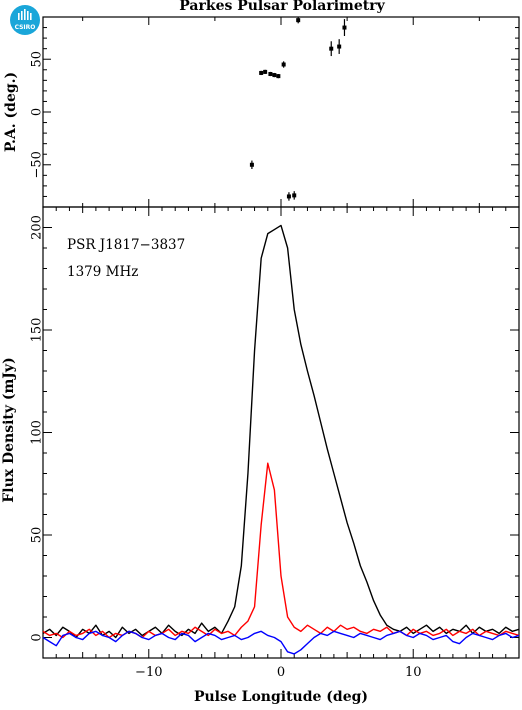 The image size is (522, 710). Describe the element at coordinates (37, 227) in the screenshot. I see `flux-ytick-label: 200` at that location.